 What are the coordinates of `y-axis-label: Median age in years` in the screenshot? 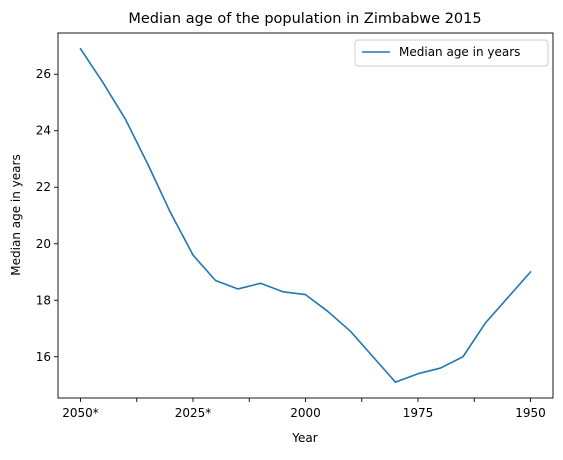 It's located at (16, 214).